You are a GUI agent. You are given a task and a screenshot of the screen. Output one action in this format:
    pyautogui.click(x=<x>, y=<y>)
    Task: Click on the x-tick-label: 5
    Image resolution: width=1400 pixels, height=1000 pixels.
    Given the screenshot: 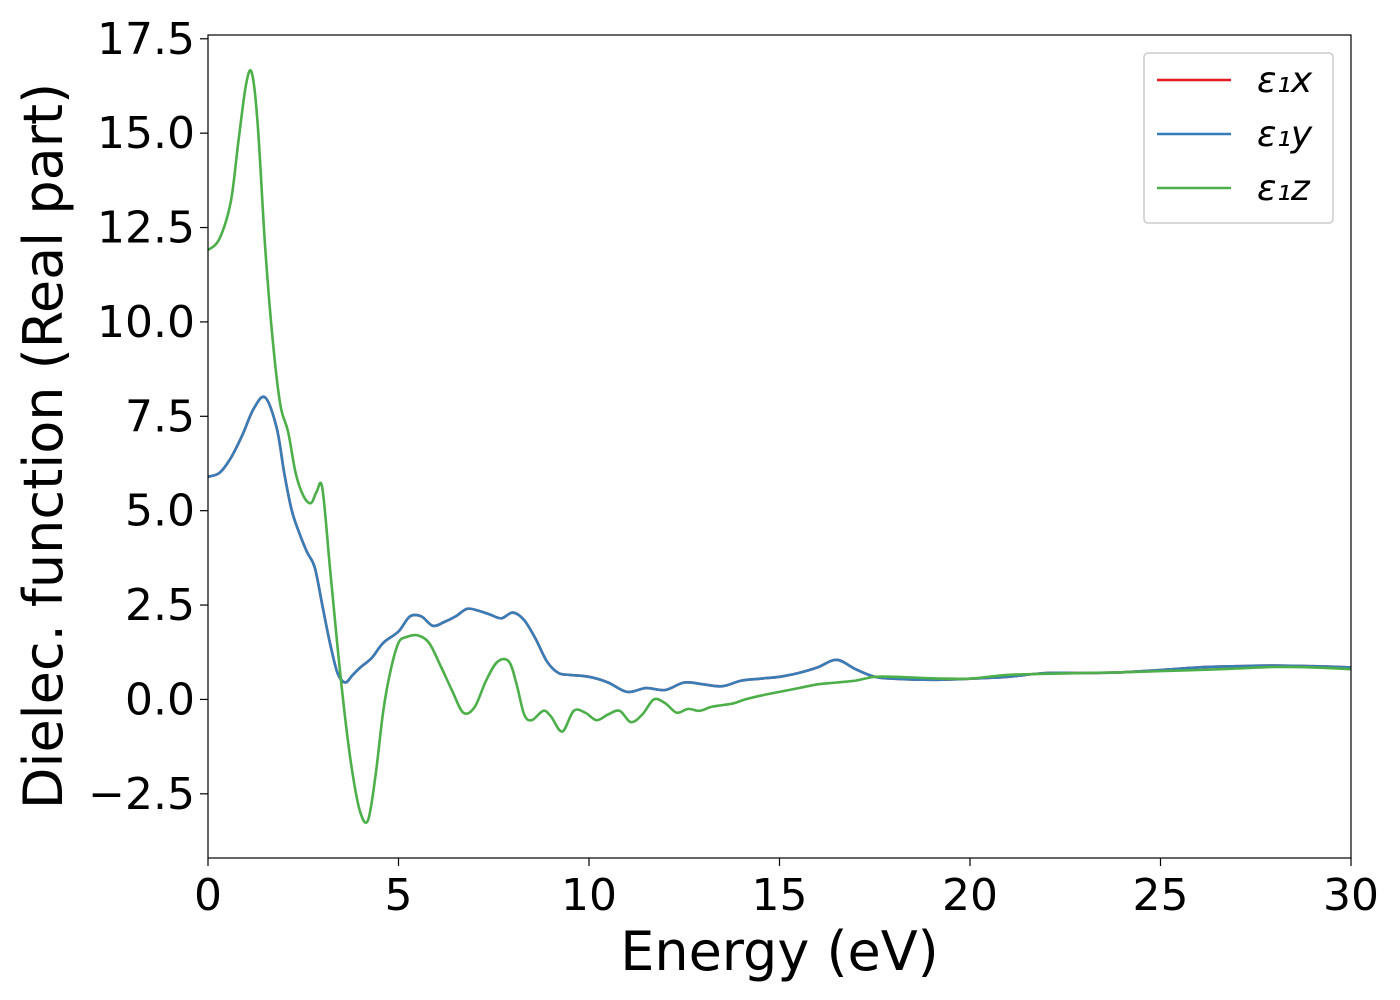 What is the action you would take?
    pyautogui.click(x=399, y=895)
    